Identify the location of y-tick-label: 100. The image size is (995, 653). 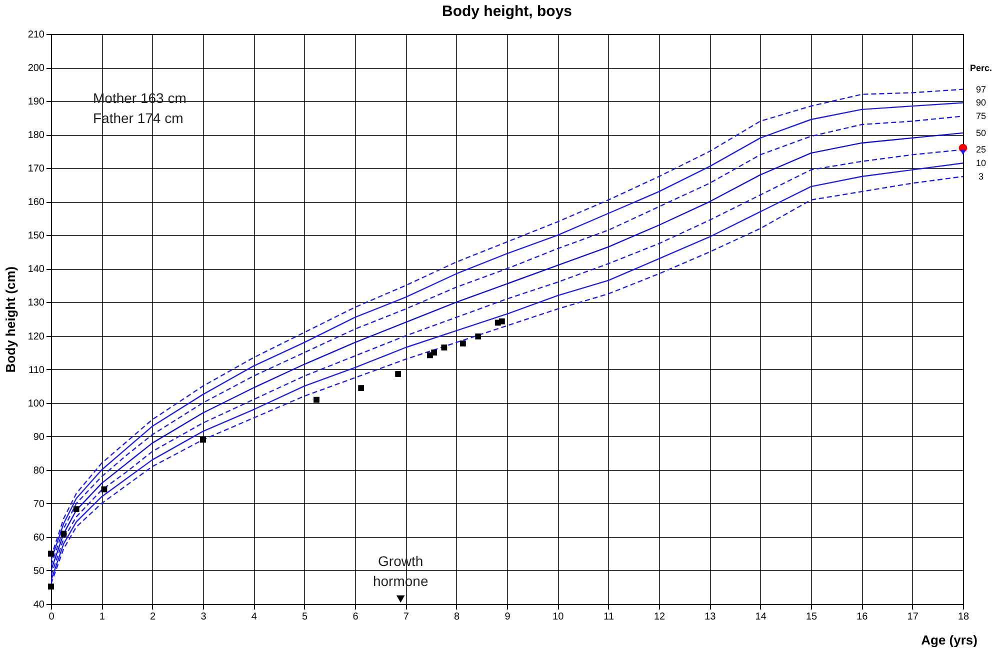
(36, 404).